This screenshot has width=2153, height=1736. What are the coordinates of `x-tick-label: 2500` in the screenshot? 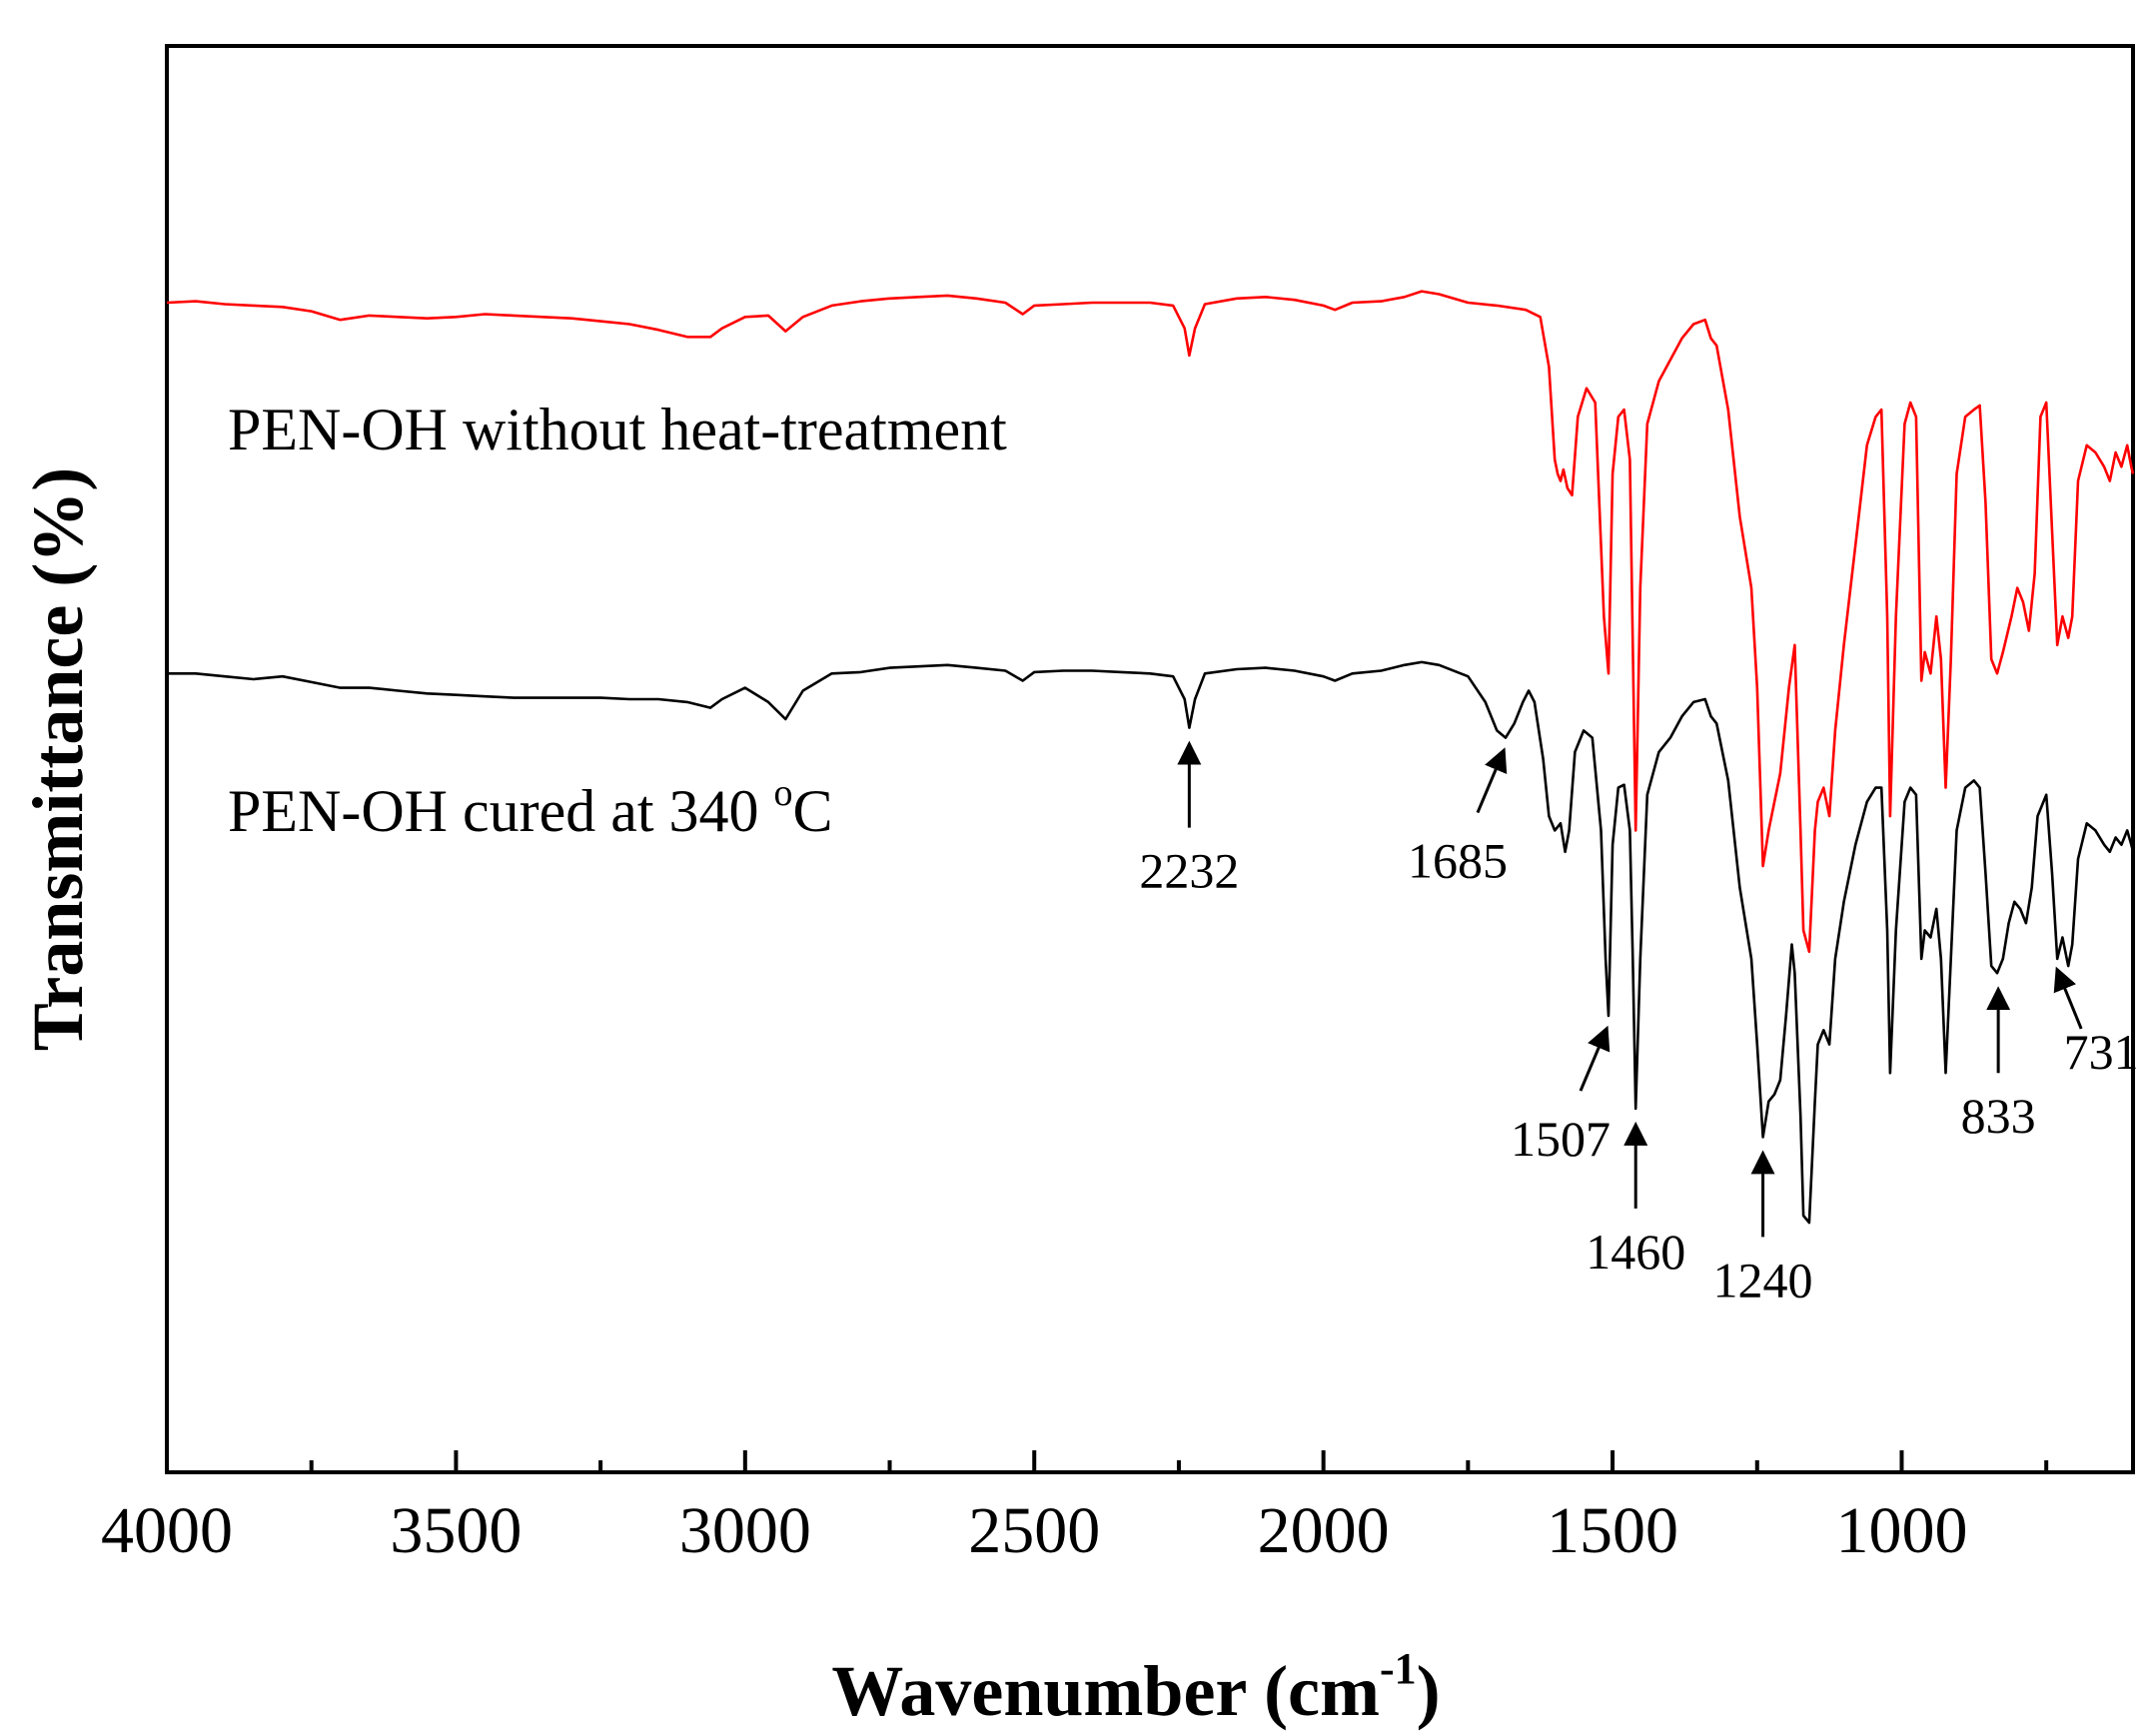 It's located at (1034, 1530).